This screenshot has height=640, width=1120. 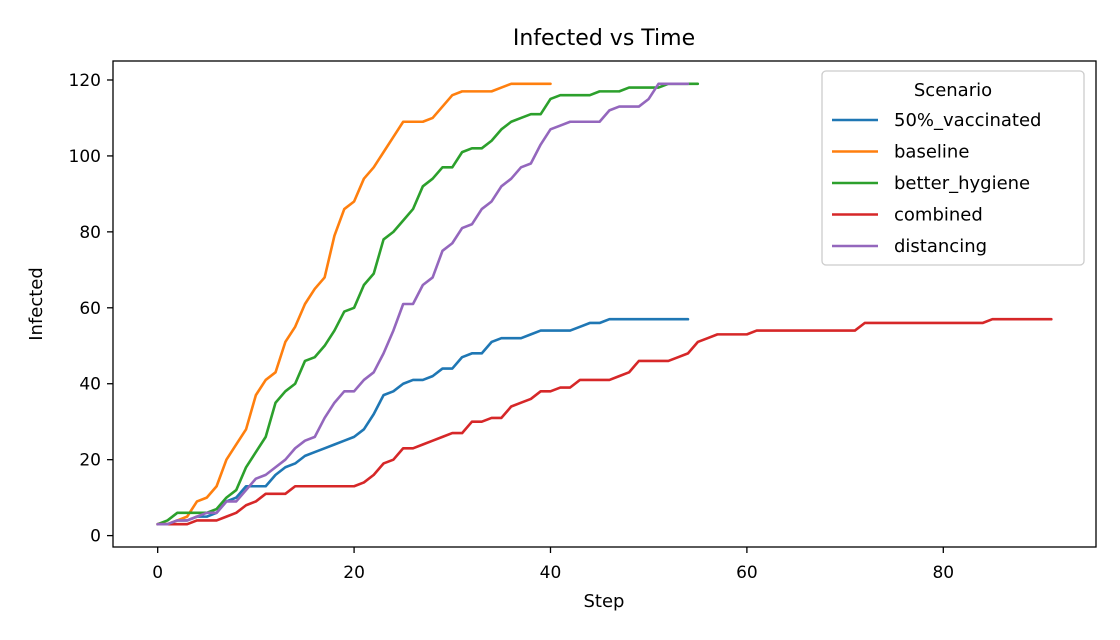 What do you see at coordinates (85, 157) in the screenshot?
I see `y-tick-label: 100` at bounding box center [85, 157].